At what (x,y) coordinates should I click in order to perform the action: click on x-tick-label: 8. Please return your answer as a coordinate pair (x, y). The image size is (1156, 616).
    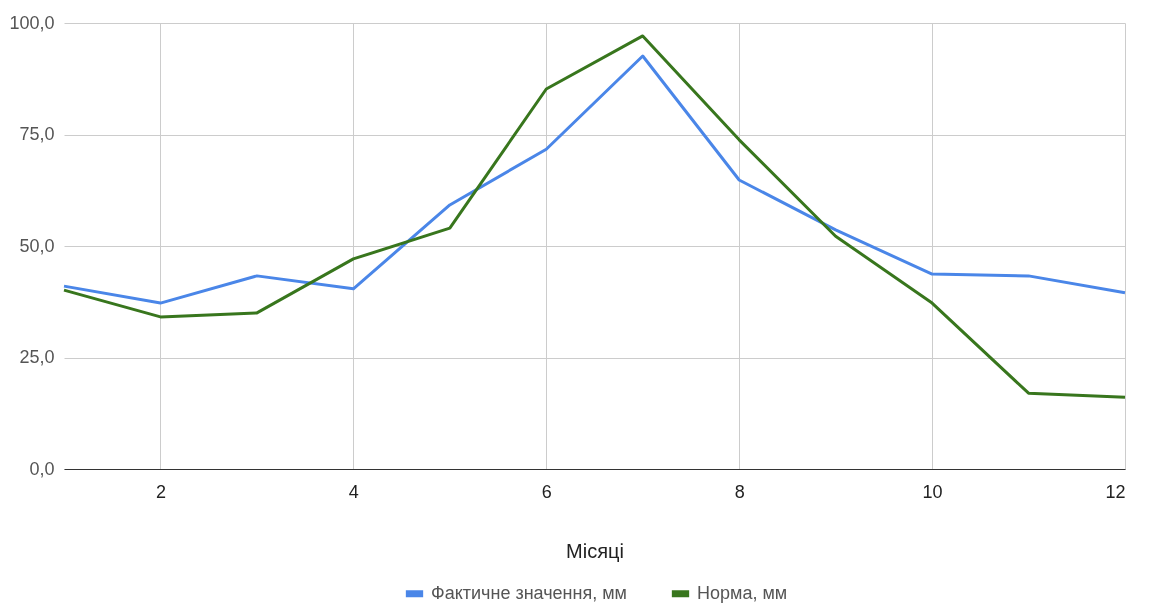
    Looking at the image, I should click on (739, 491).